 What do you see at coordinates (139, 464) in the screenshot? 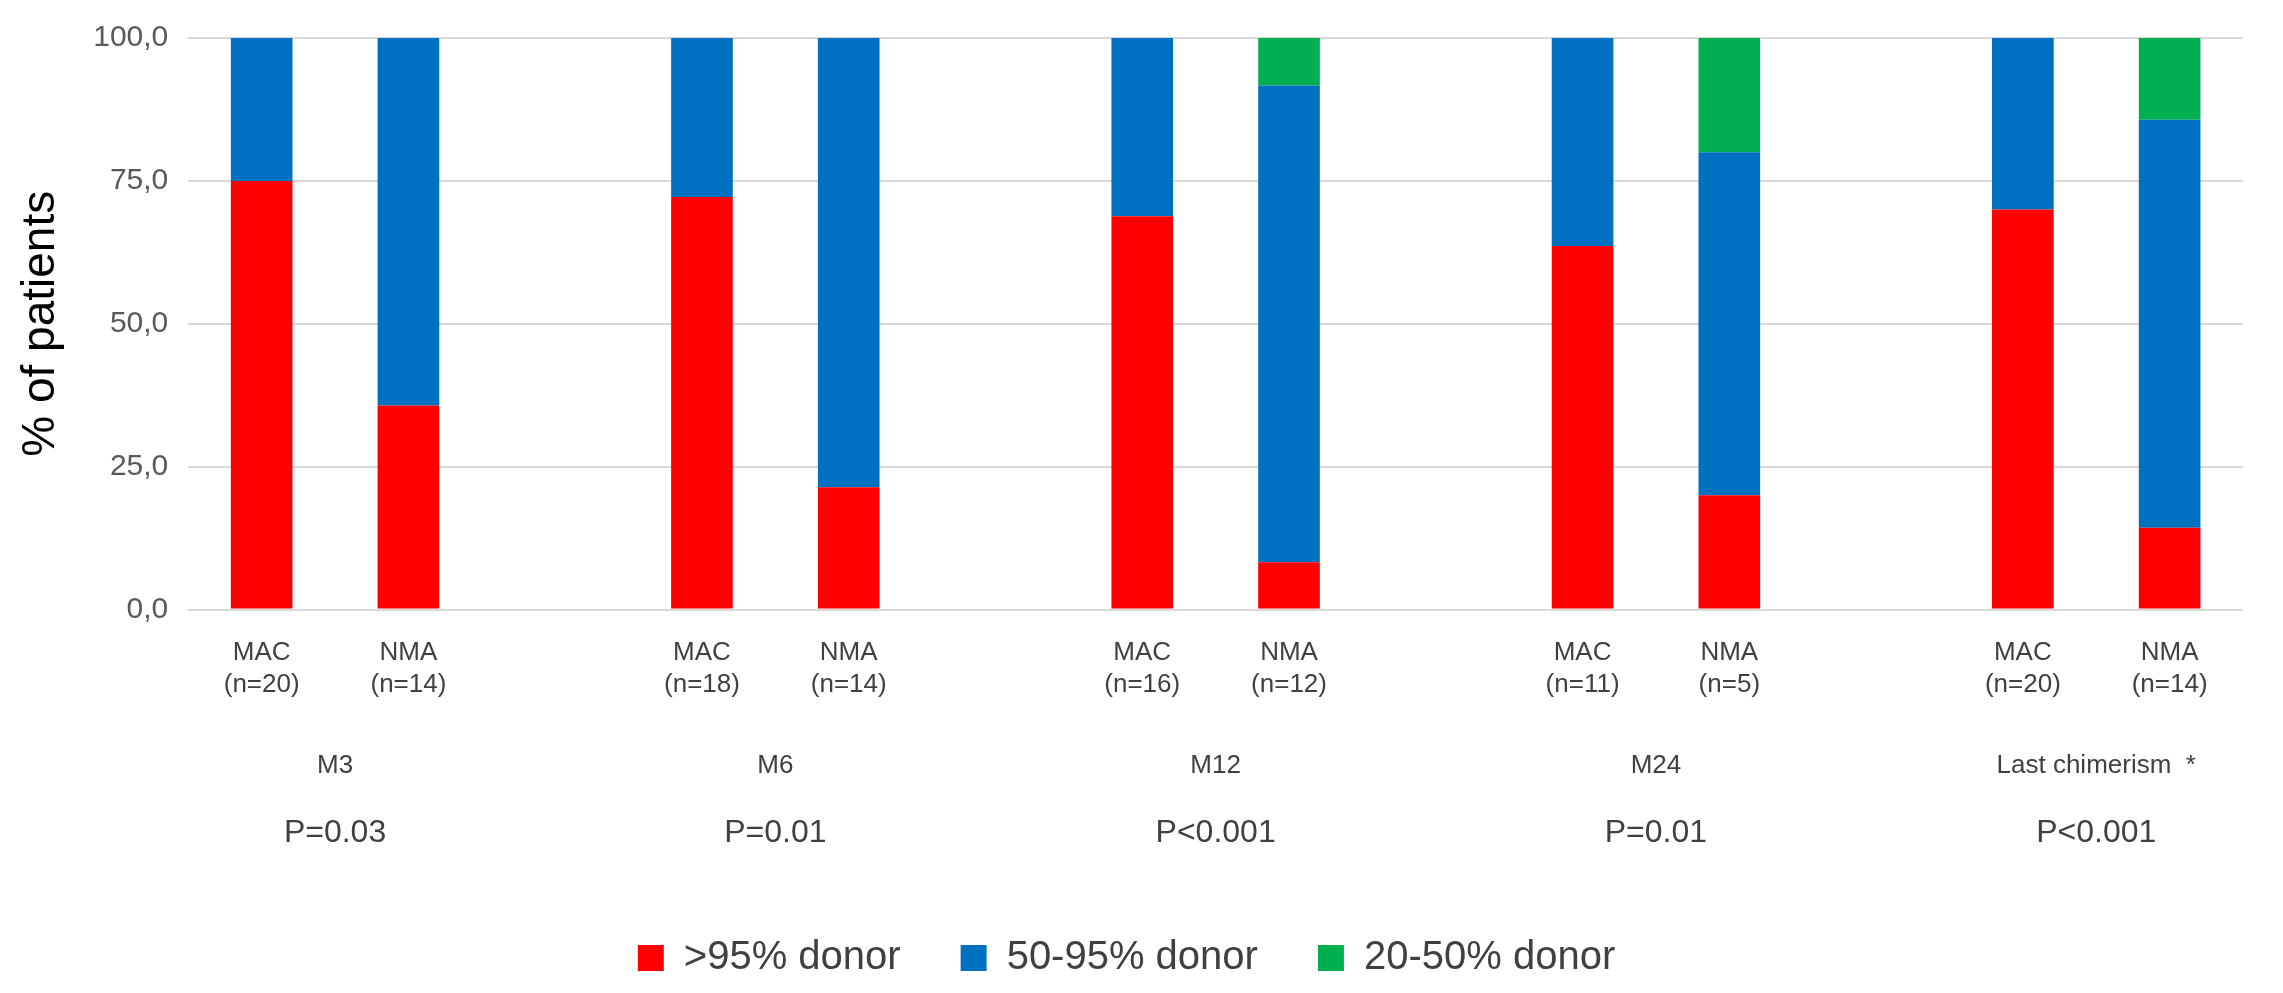
I see `y-tick-label: 25,0` at bounding box center [139, 464].